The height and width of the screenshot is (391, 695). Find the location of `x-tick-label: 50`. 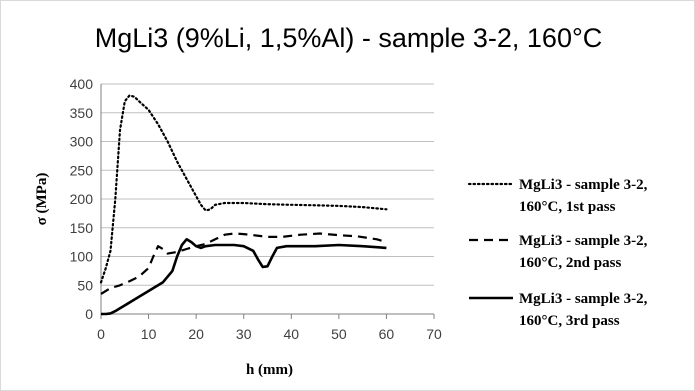

x-tick-label: 50 is located at coordinates (339, 334).